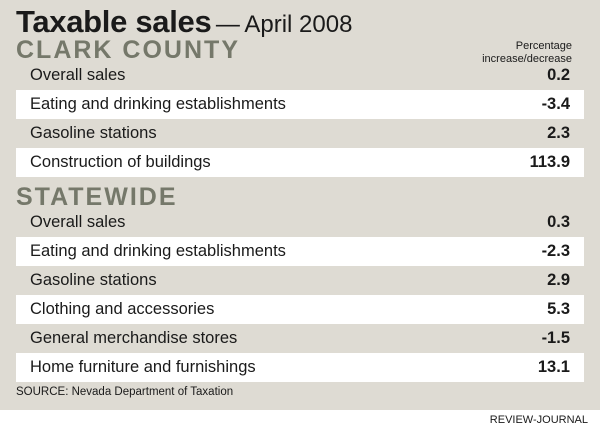 The height and width of the screenshot is (432, 600). Describe the element at coordinates (120, 162) in the screenshot. I see `row-label: Construction of buildings` at that location.